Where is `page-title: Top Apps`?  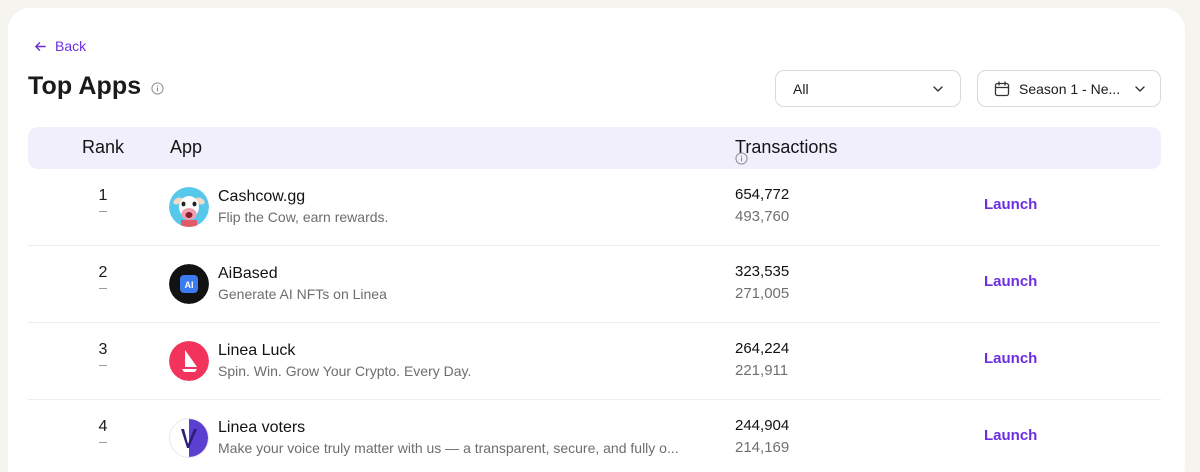
page-title: Top Apps is located at coordinates (85, 86).